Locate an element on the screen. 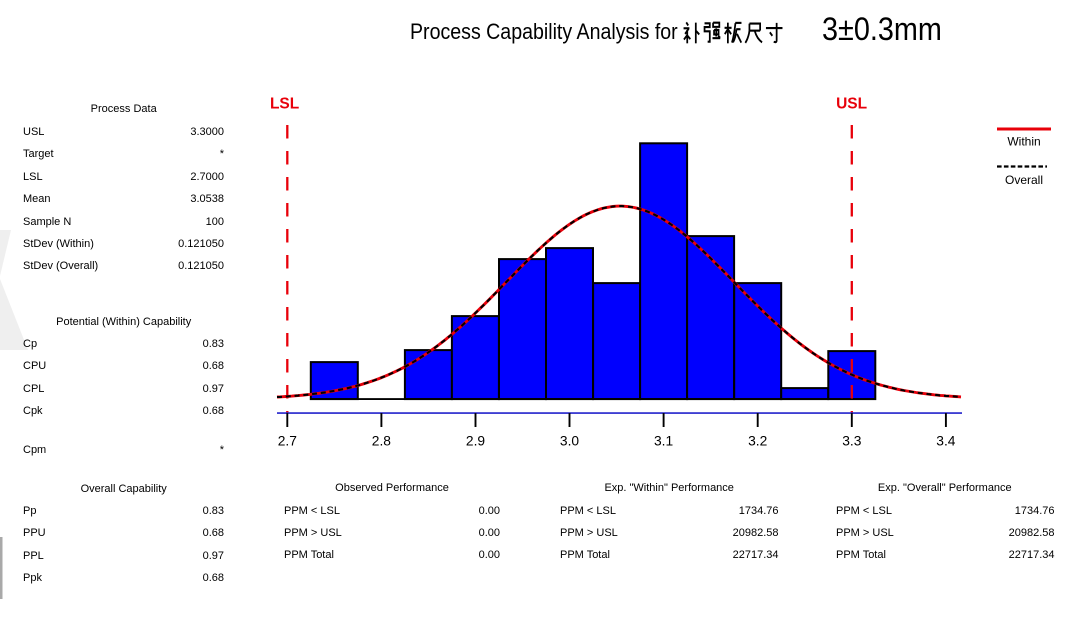  svg-text: 2.9 is located at coordinates (476, 441).